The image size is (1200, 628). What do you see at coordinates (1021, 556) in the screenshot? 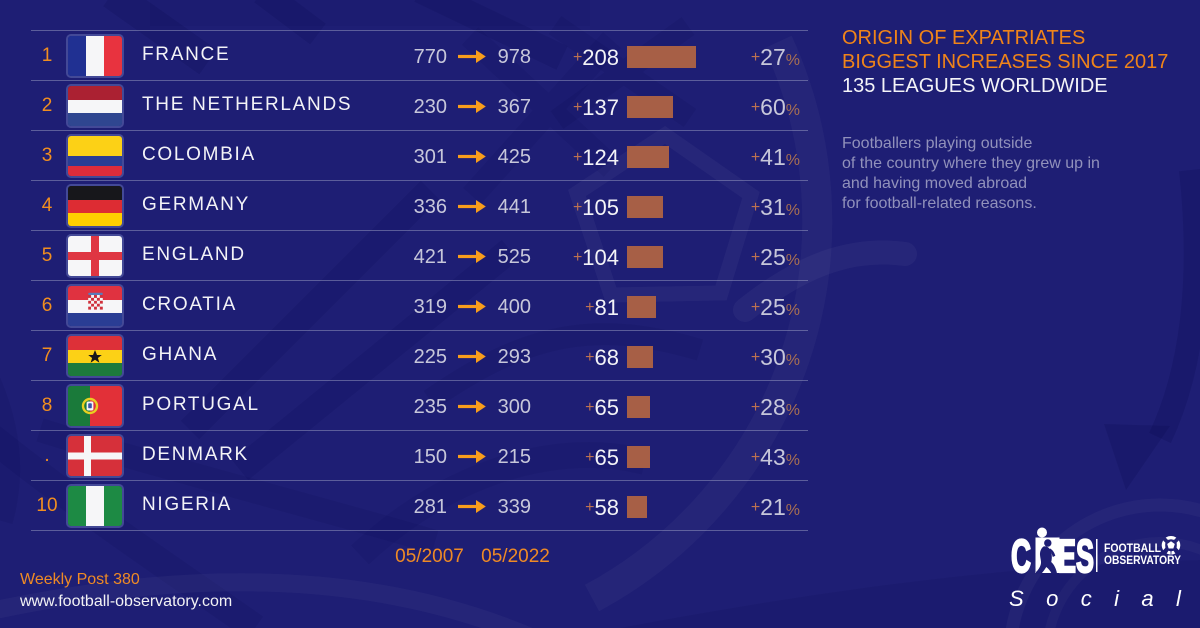
I see `svg-text: C` at bounding box center [1021, 556].